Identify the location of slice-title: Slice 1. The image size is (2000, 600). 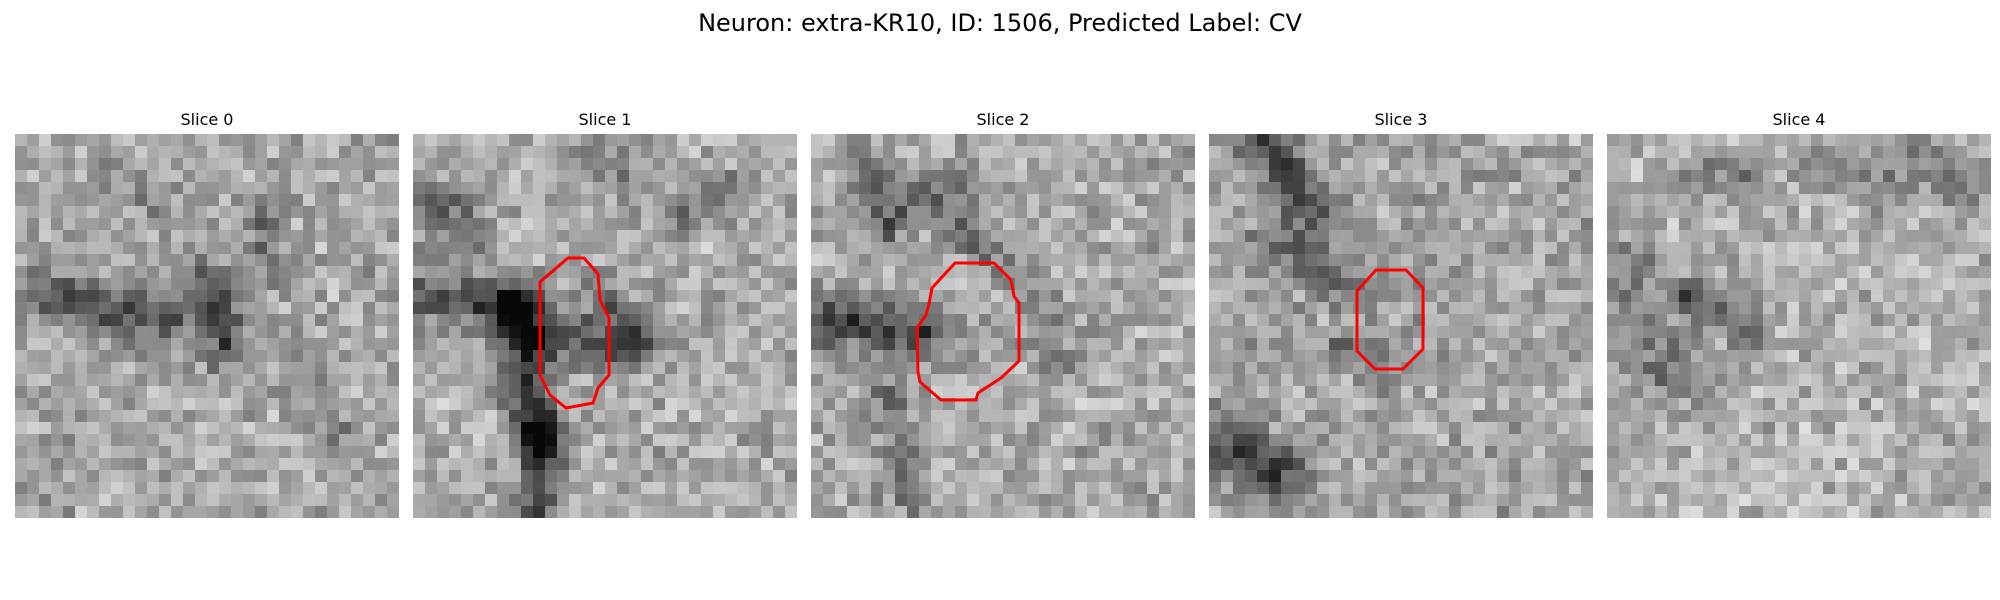
(605, 120).